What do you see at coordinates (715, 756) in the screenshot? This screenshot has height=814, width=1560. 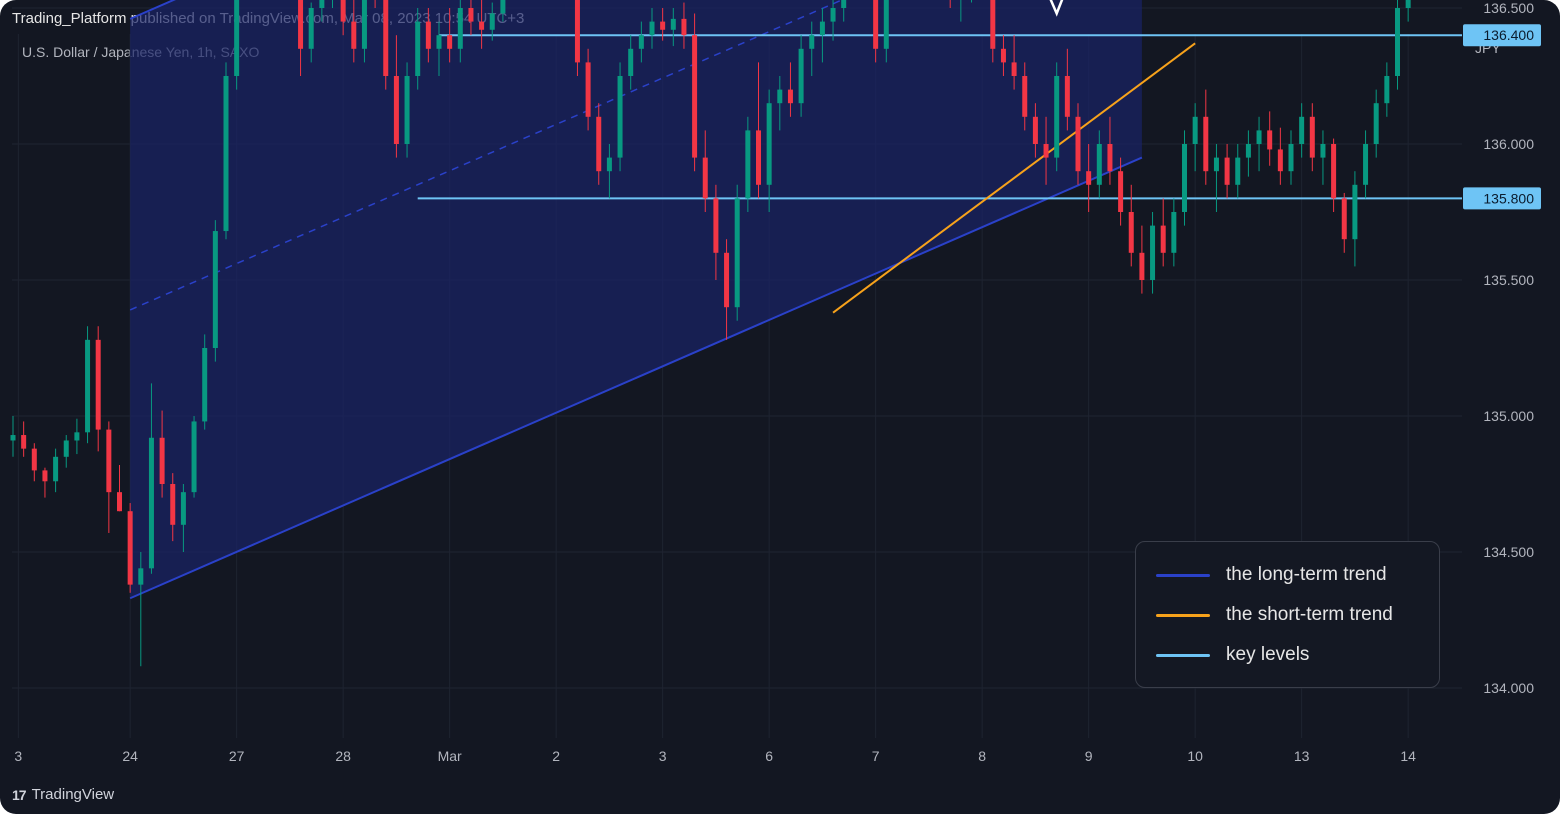 I see `time-axis: 3 24 27 28 Mar 2 3 6 7 8 9 10 13 14` at bounding box center [715, 756].